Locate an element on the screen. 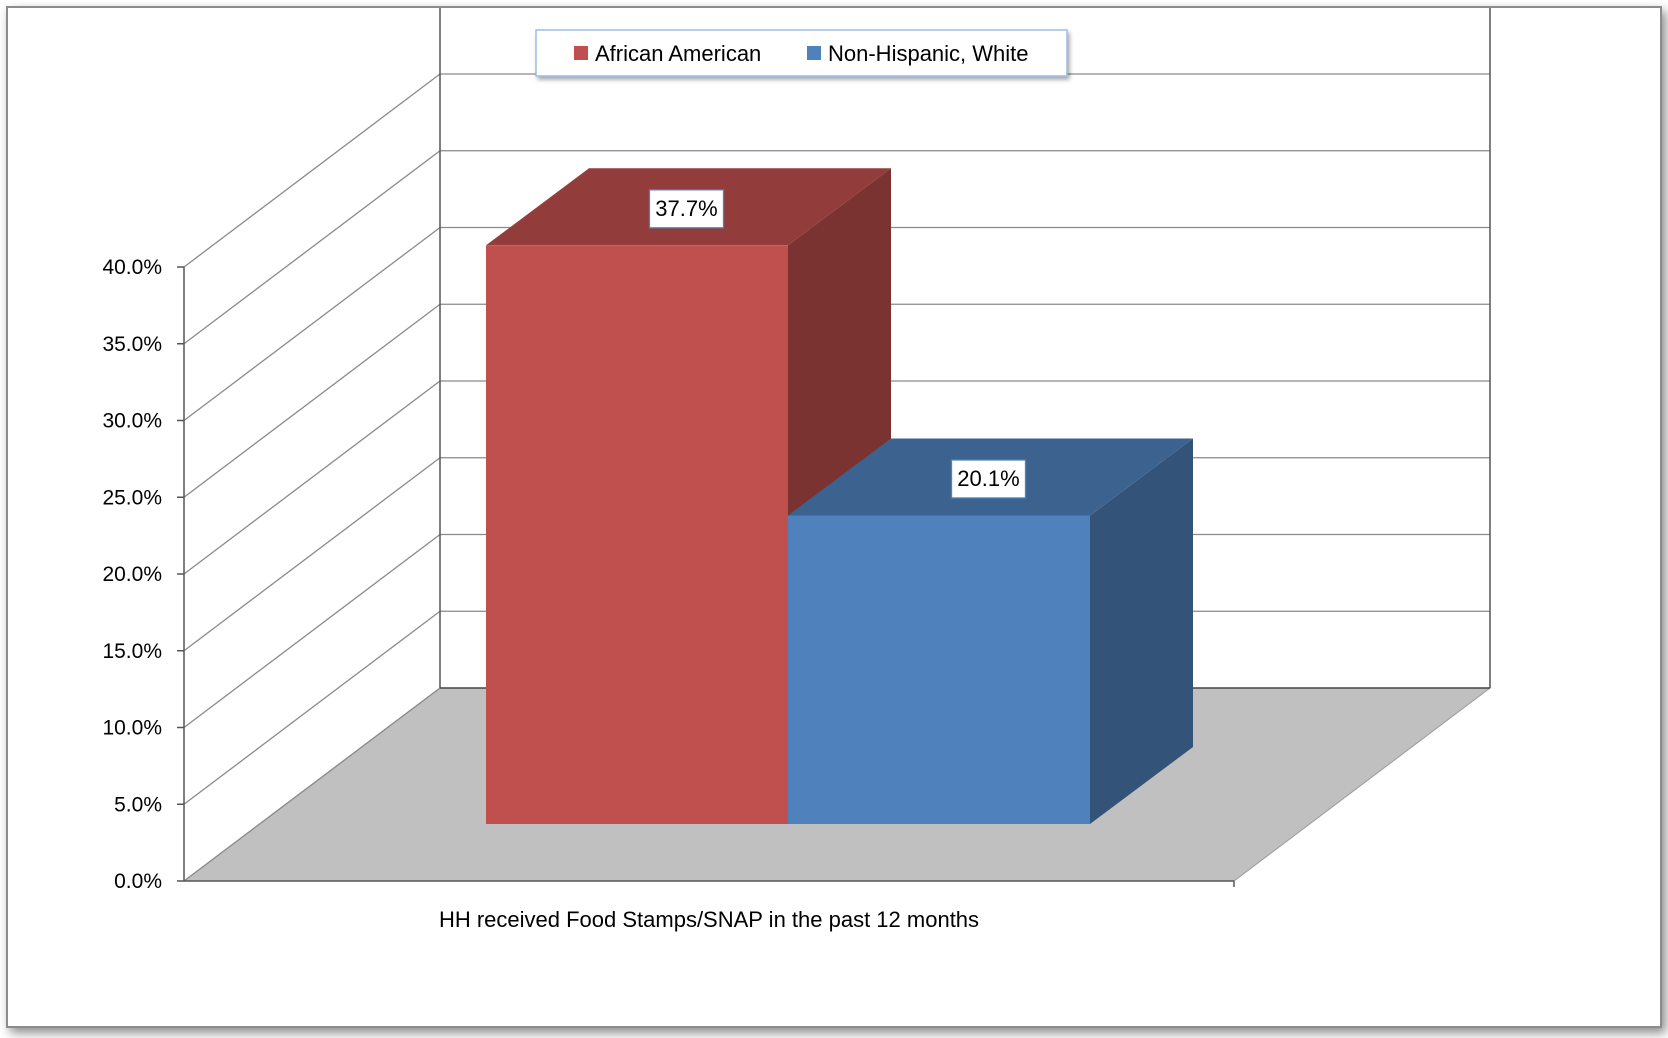  legend-label: Non-Hispanic, White is located at coordinates (928, 53).